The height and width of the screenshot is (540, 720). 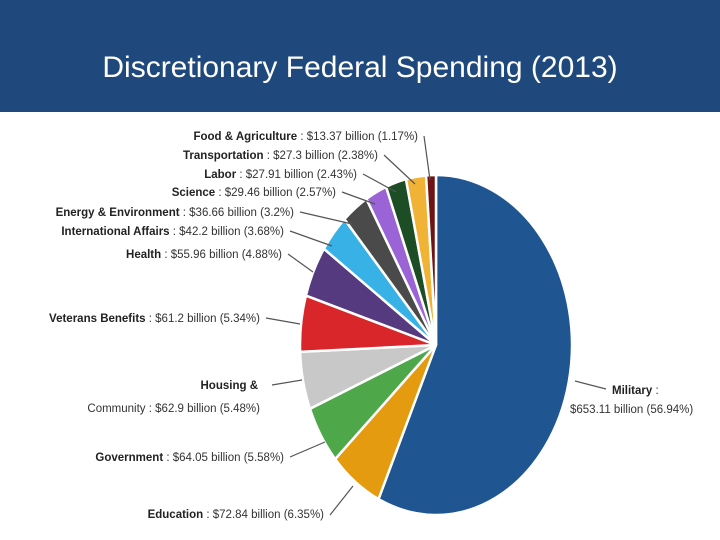 What do you see at coordinates (358, 198) in the screenshot?
I see `leader-line-science` at bounding box center [358, 198].